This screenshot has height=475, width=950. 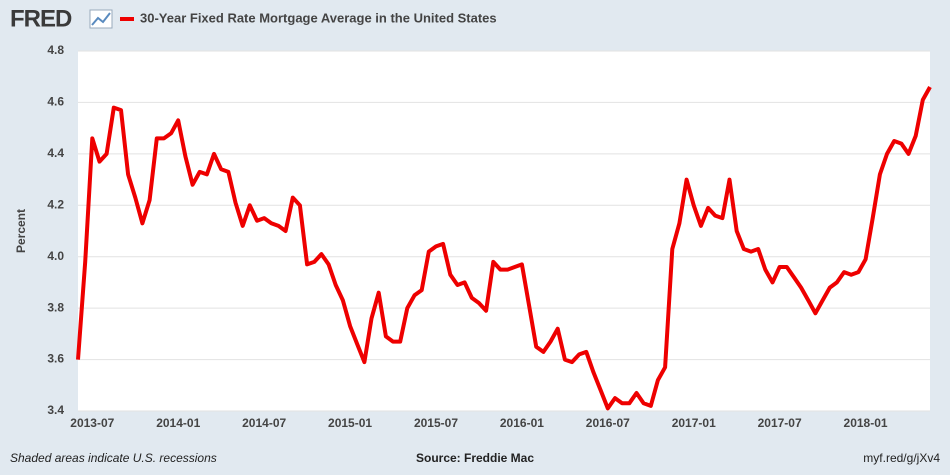 I want to click on x-tick-label: 2017-07, so click(x=780, y=423).